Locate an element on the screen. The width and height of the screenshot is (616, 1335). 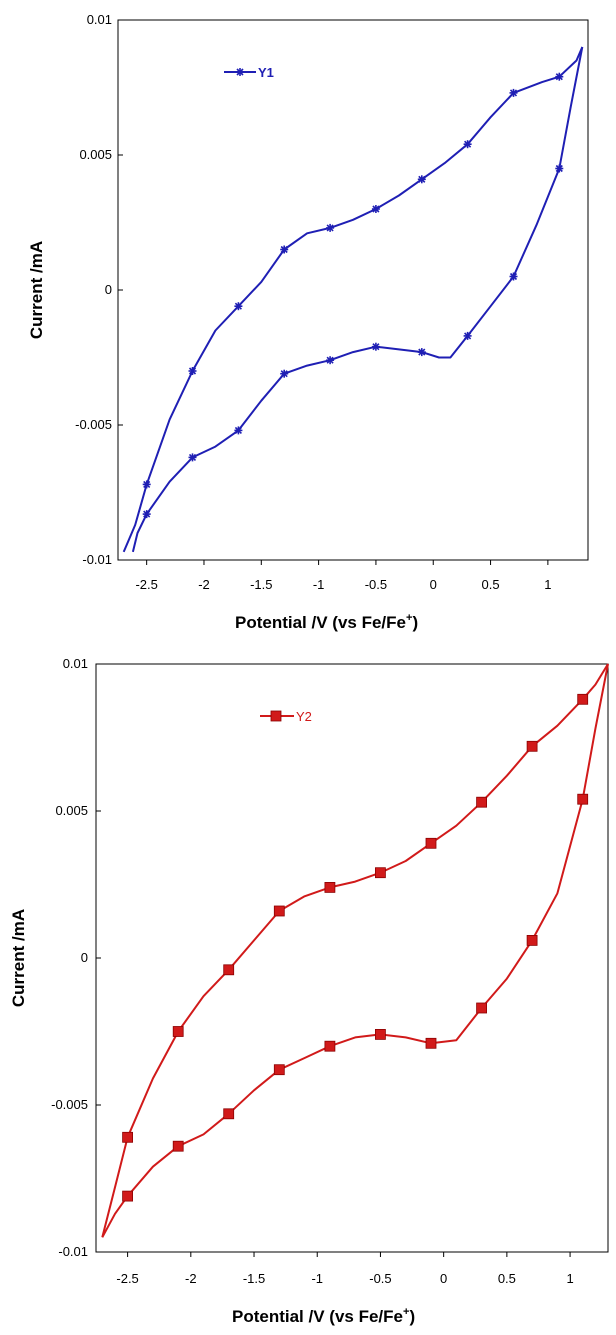
chart-1-legend-marker is located at coordinates (240, 72).